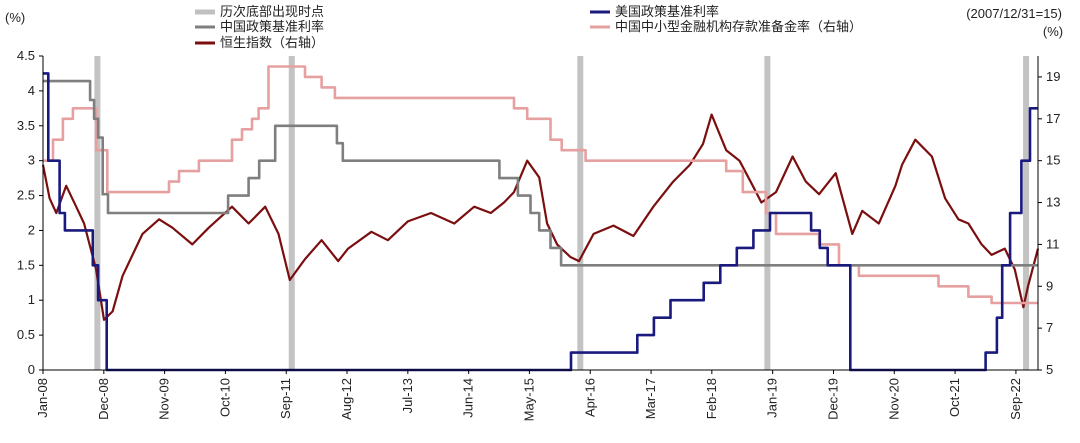 The height and width of the screenshot is (443, 1080). What do you see at coordinates (468, 398) in the screenshot?
I see `x-axis-tick-label: Jun-14` at bounding box center [468, 398].